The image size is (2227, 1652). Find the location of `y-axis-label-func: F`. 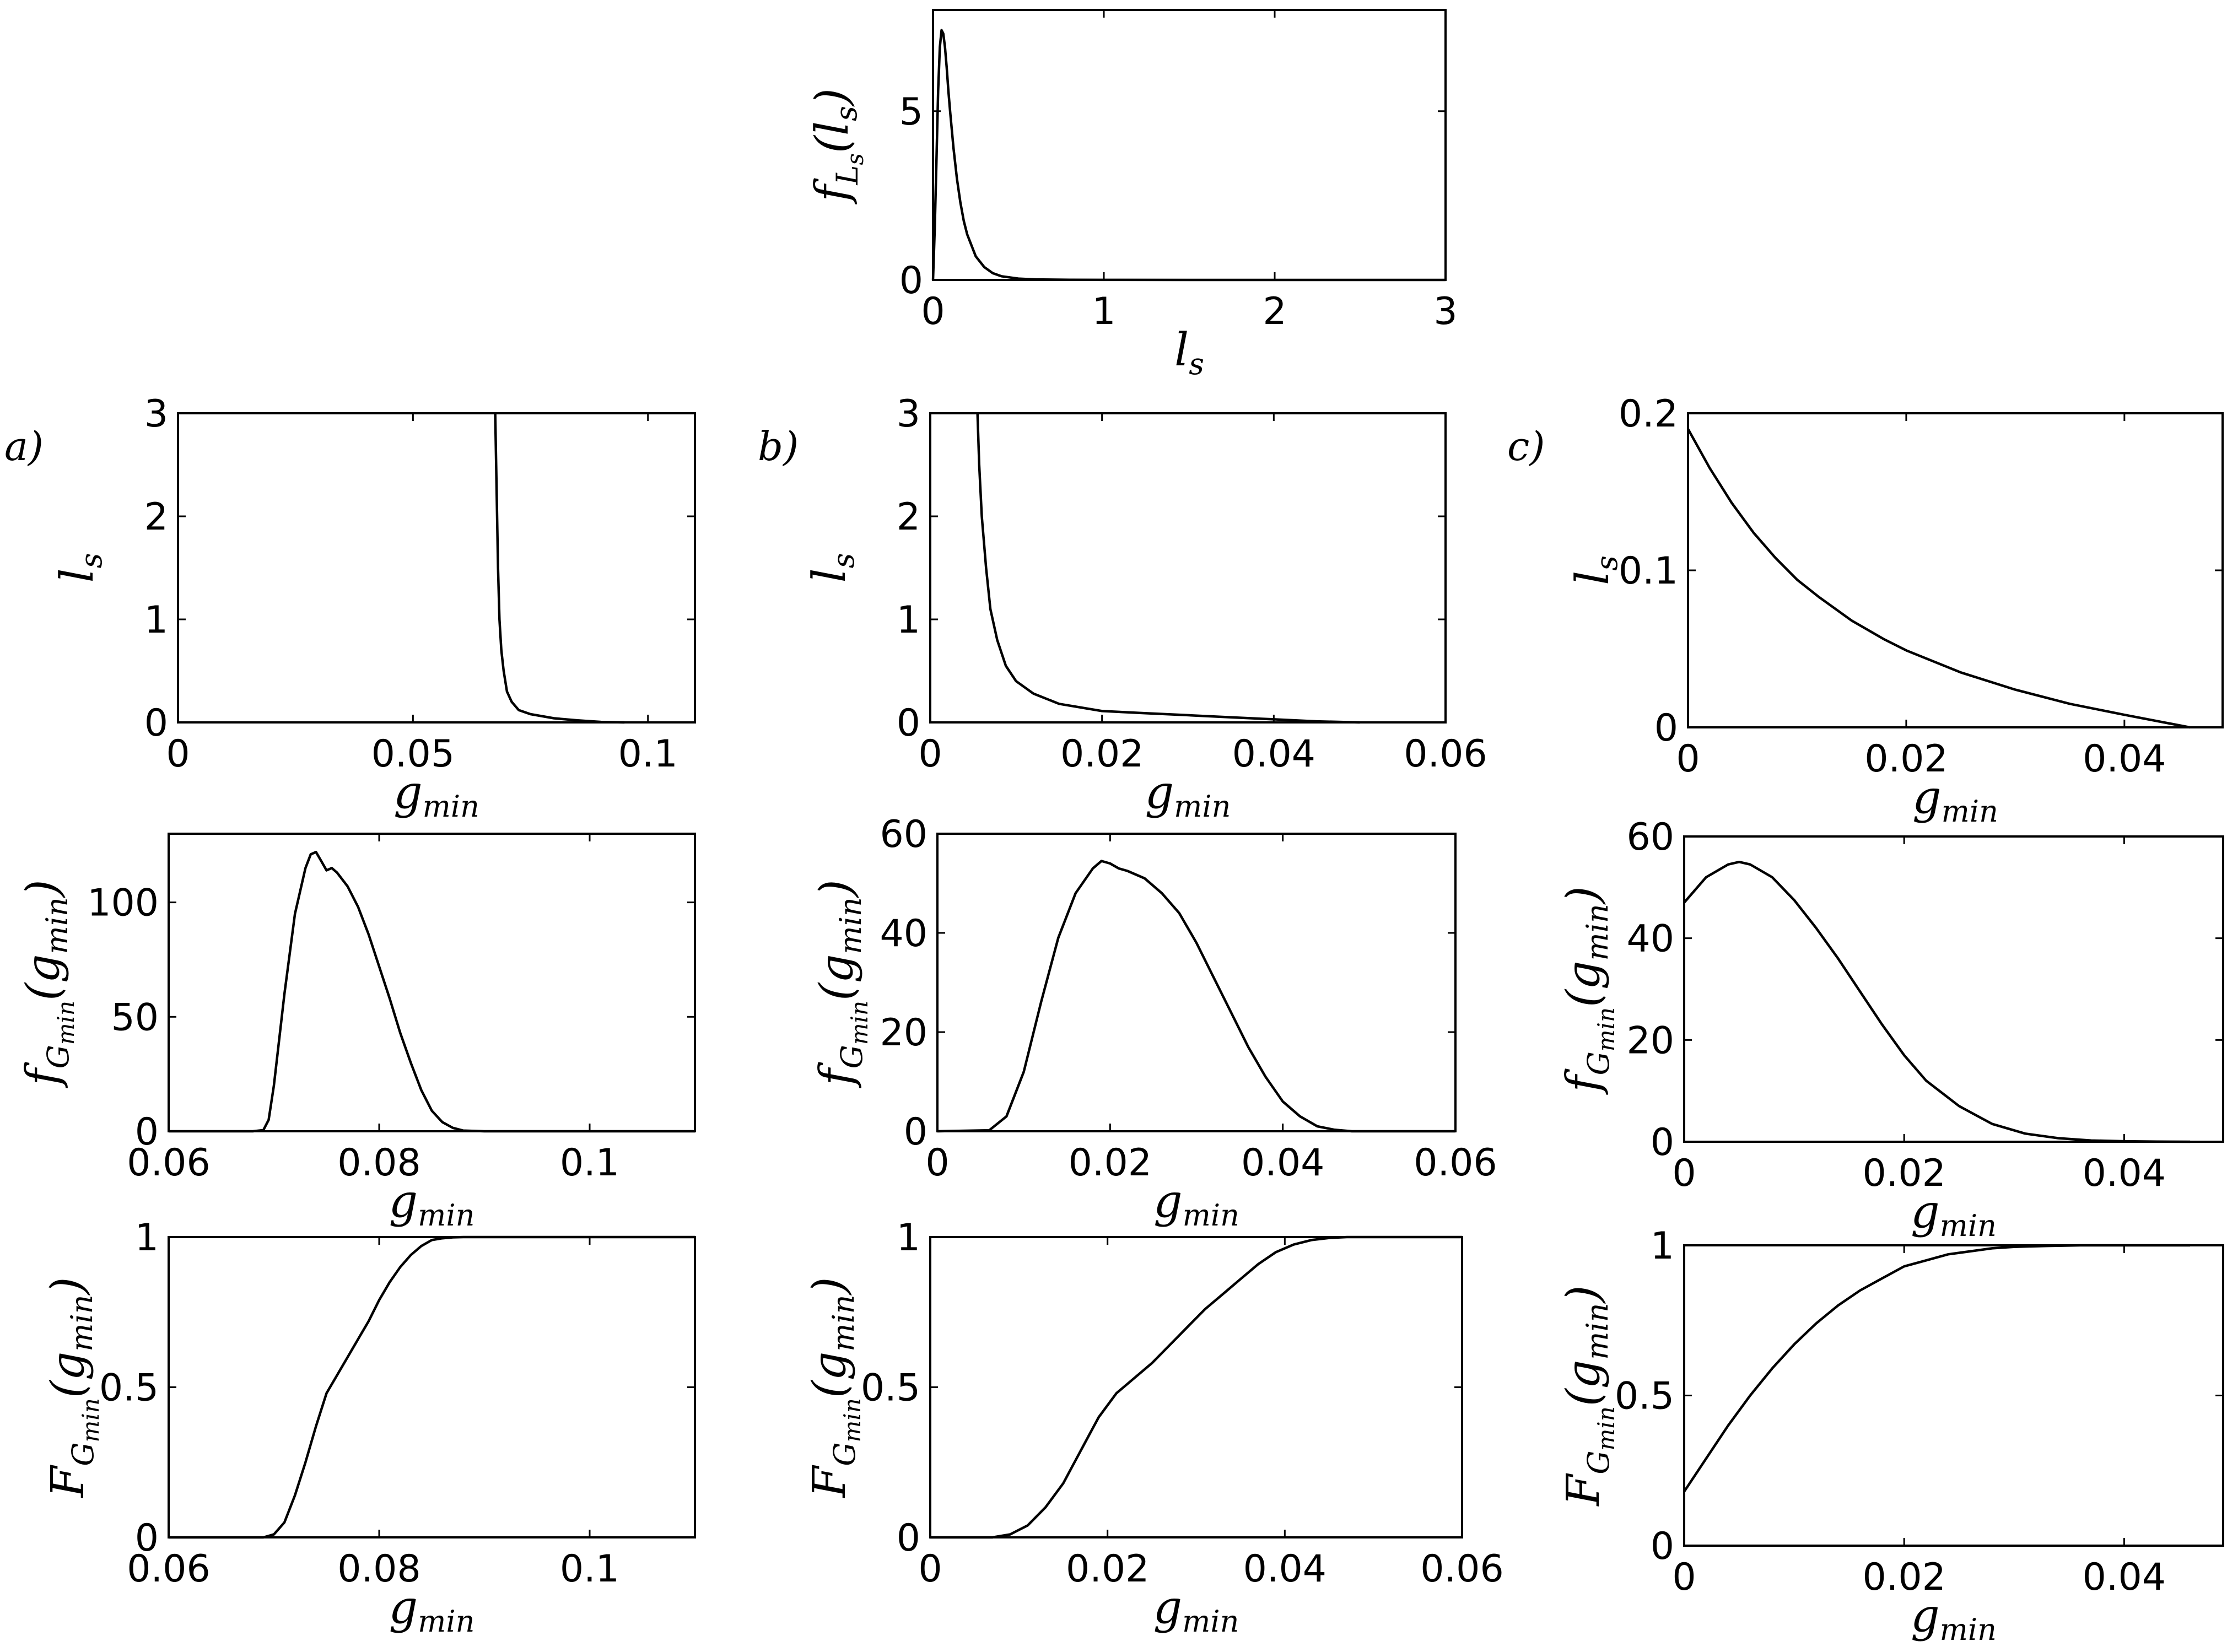

y-axis-label-func: F is located at coordinates (1584, 1490).